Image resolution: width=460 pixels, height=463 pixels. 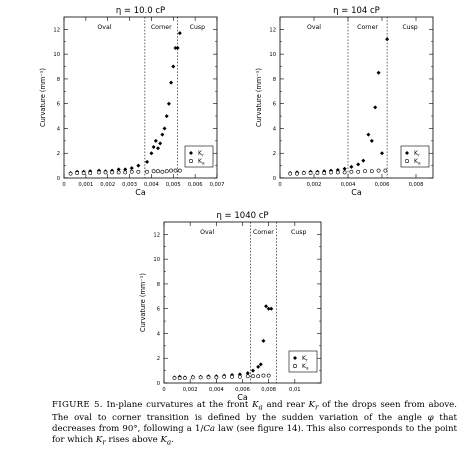 What do you see at coordinates (77, 405) in the screenshot?
I see `caption-label: FIGURE 5.` at bounding box center [77, 405].